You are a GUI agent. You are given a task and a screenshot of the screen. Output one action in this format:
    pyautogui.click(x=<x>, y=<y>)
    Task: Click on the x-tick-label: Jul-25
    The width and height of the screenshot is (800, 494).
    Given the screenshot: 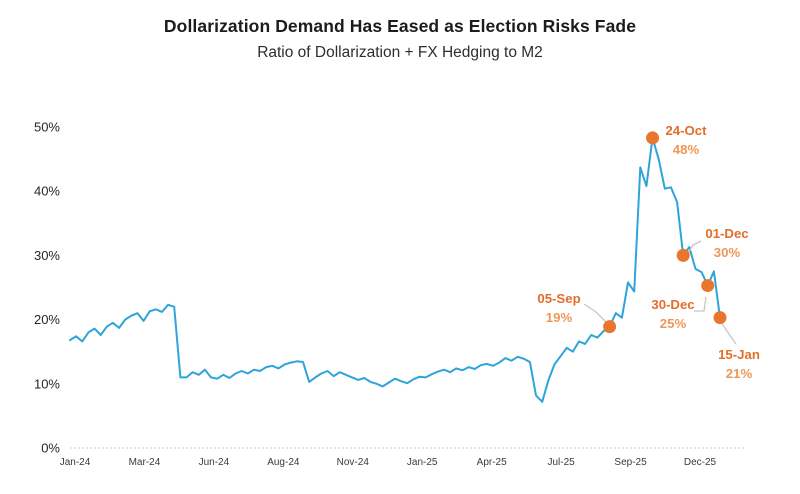 What is the action you would take?
    pyautogui.click(x=561, y=462)
    